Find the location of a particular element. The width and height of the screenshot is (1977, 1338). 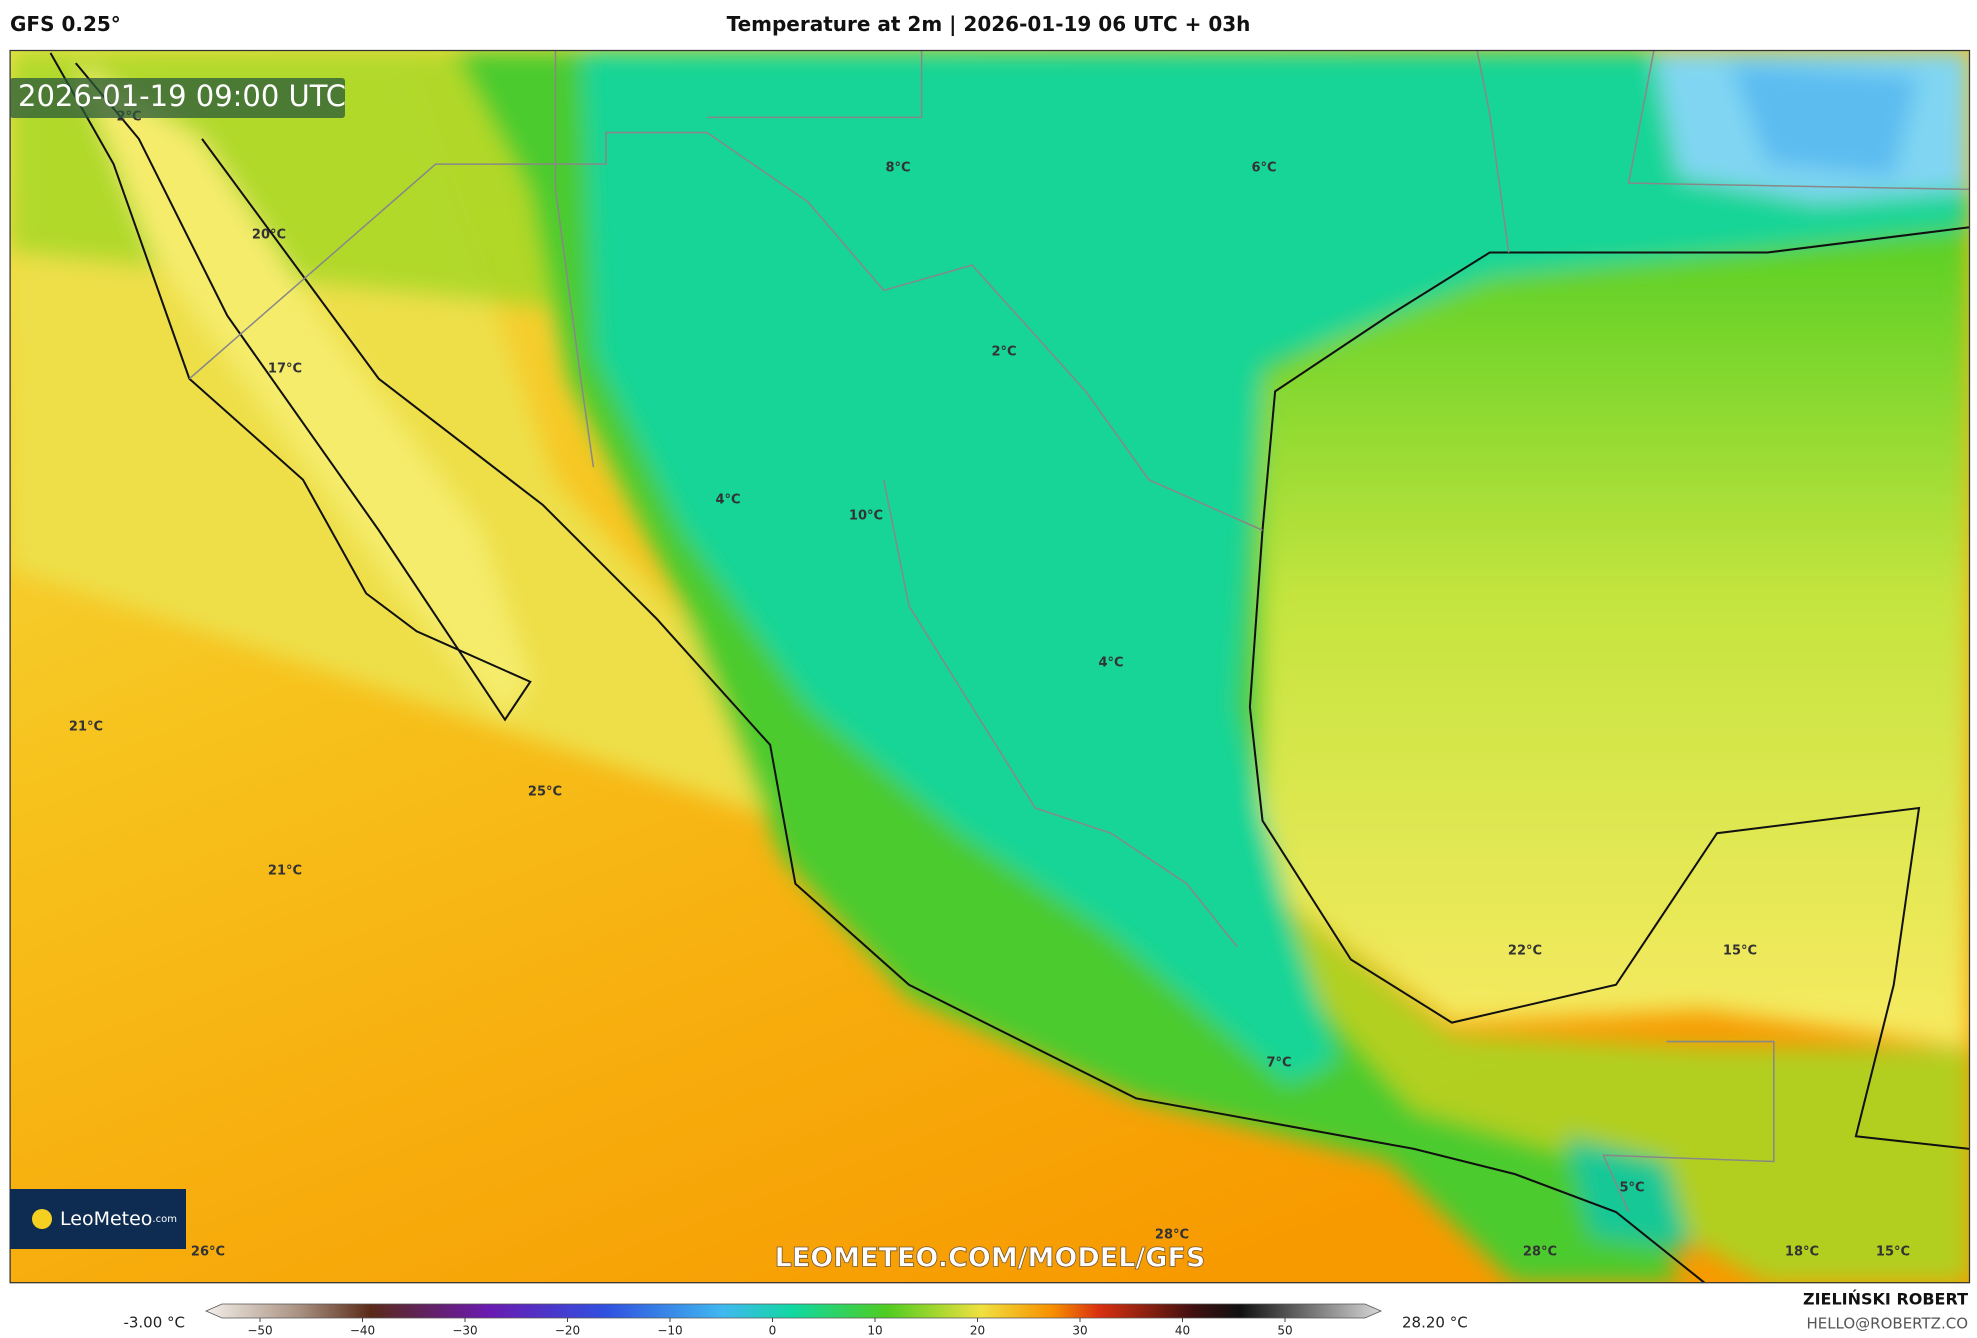

watermark: LEOMETEO.COM/MODEL/GFS is located at coordinates (990, 1258).